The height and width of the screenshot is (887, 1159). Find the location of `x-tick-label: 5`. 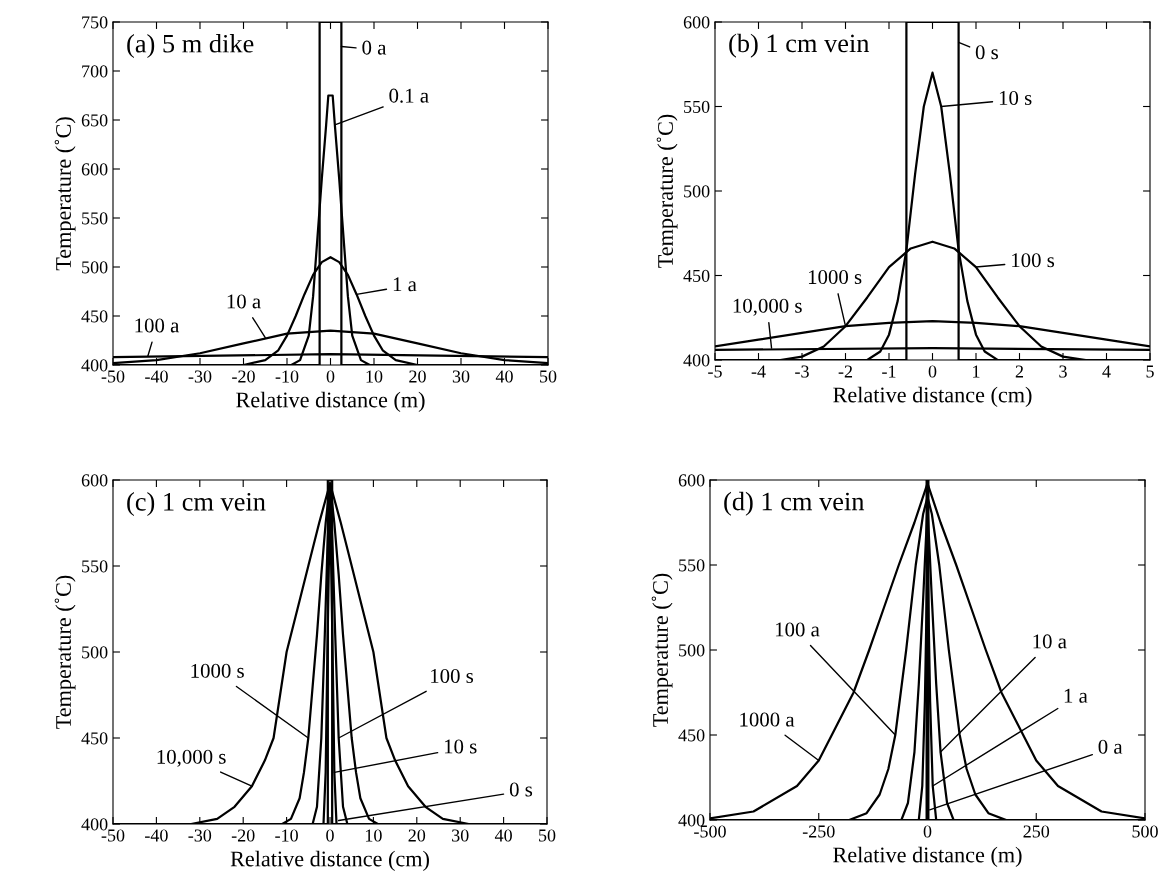

x-tick-label: 5 is located at coordinates (1150, 371).